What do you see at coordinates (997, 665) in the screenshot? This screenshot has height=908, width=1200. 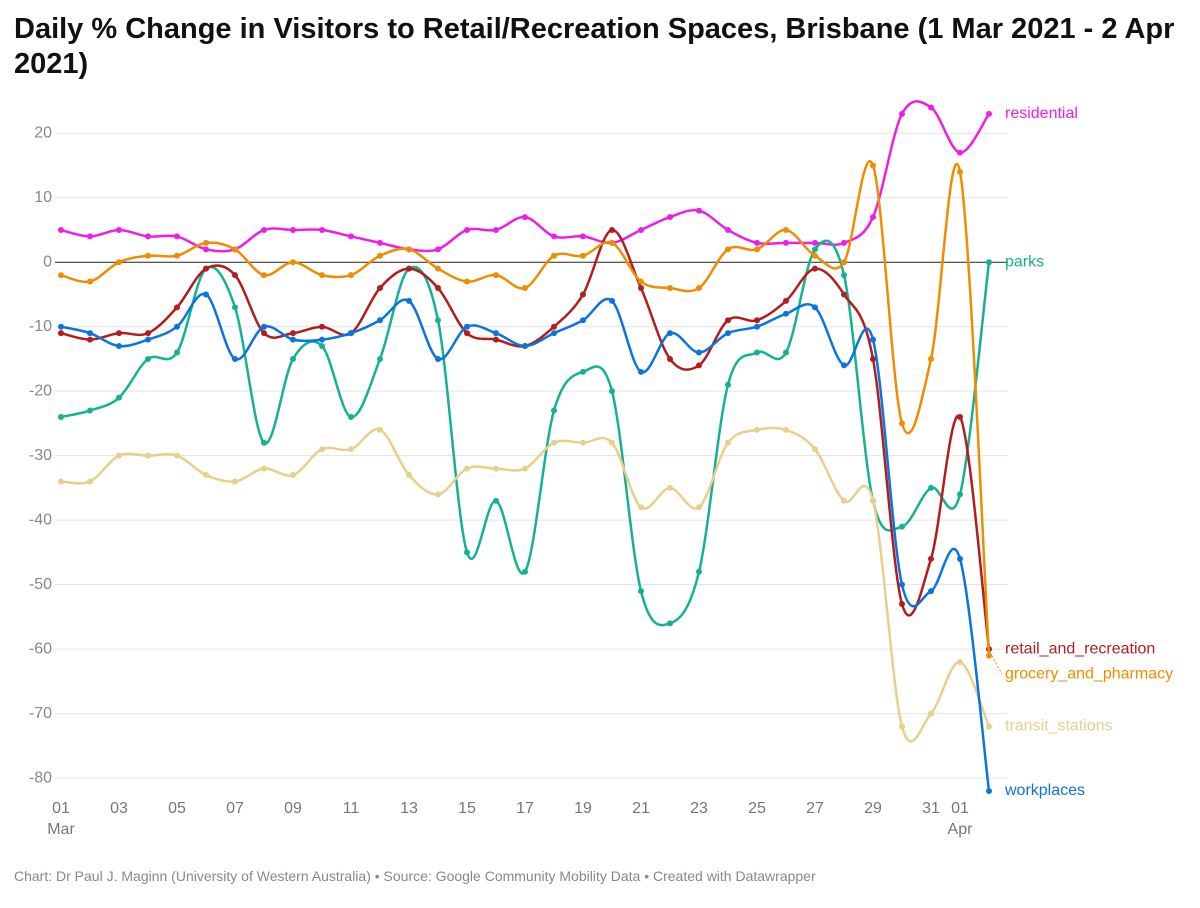 I see `label-connector` at bounding box center [997, 665].